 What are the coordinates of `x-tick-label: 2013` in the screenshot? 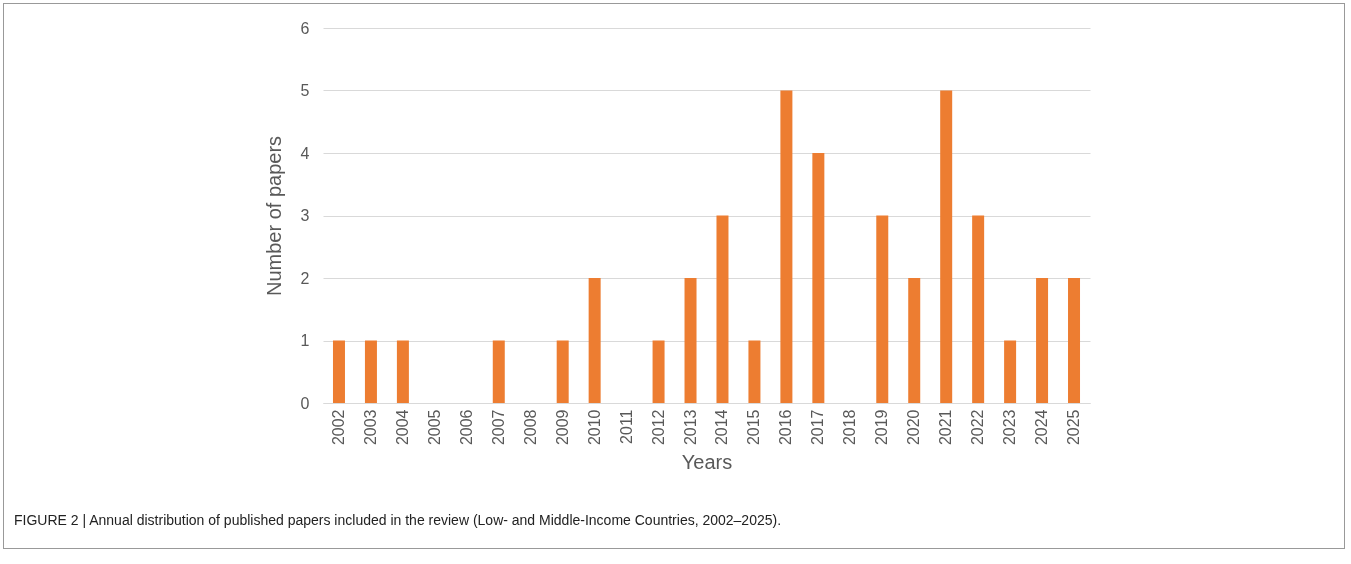 It's located at (690, 427).